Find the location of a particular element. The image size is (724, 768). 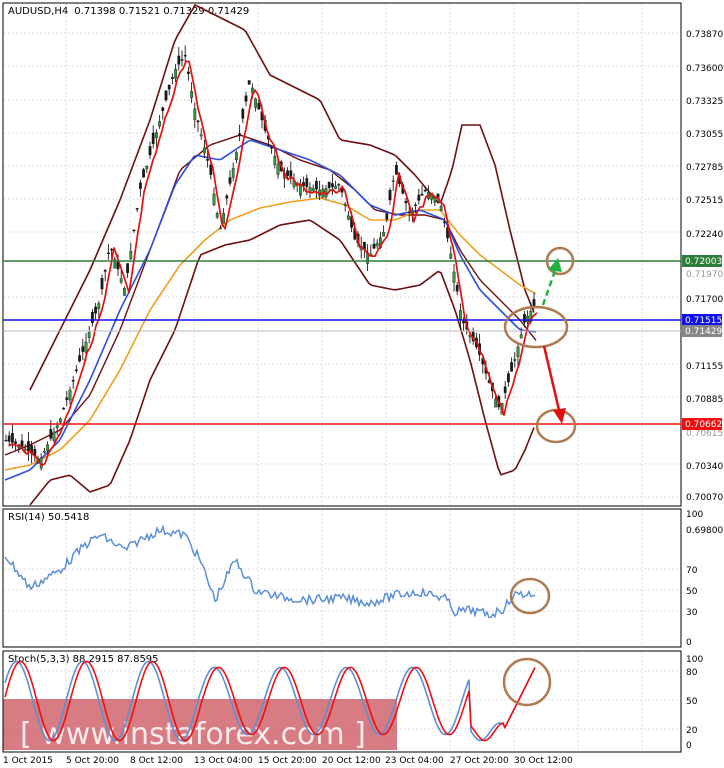

time-label: 23 Oct 04:00 is located at coordinates (414, 761).